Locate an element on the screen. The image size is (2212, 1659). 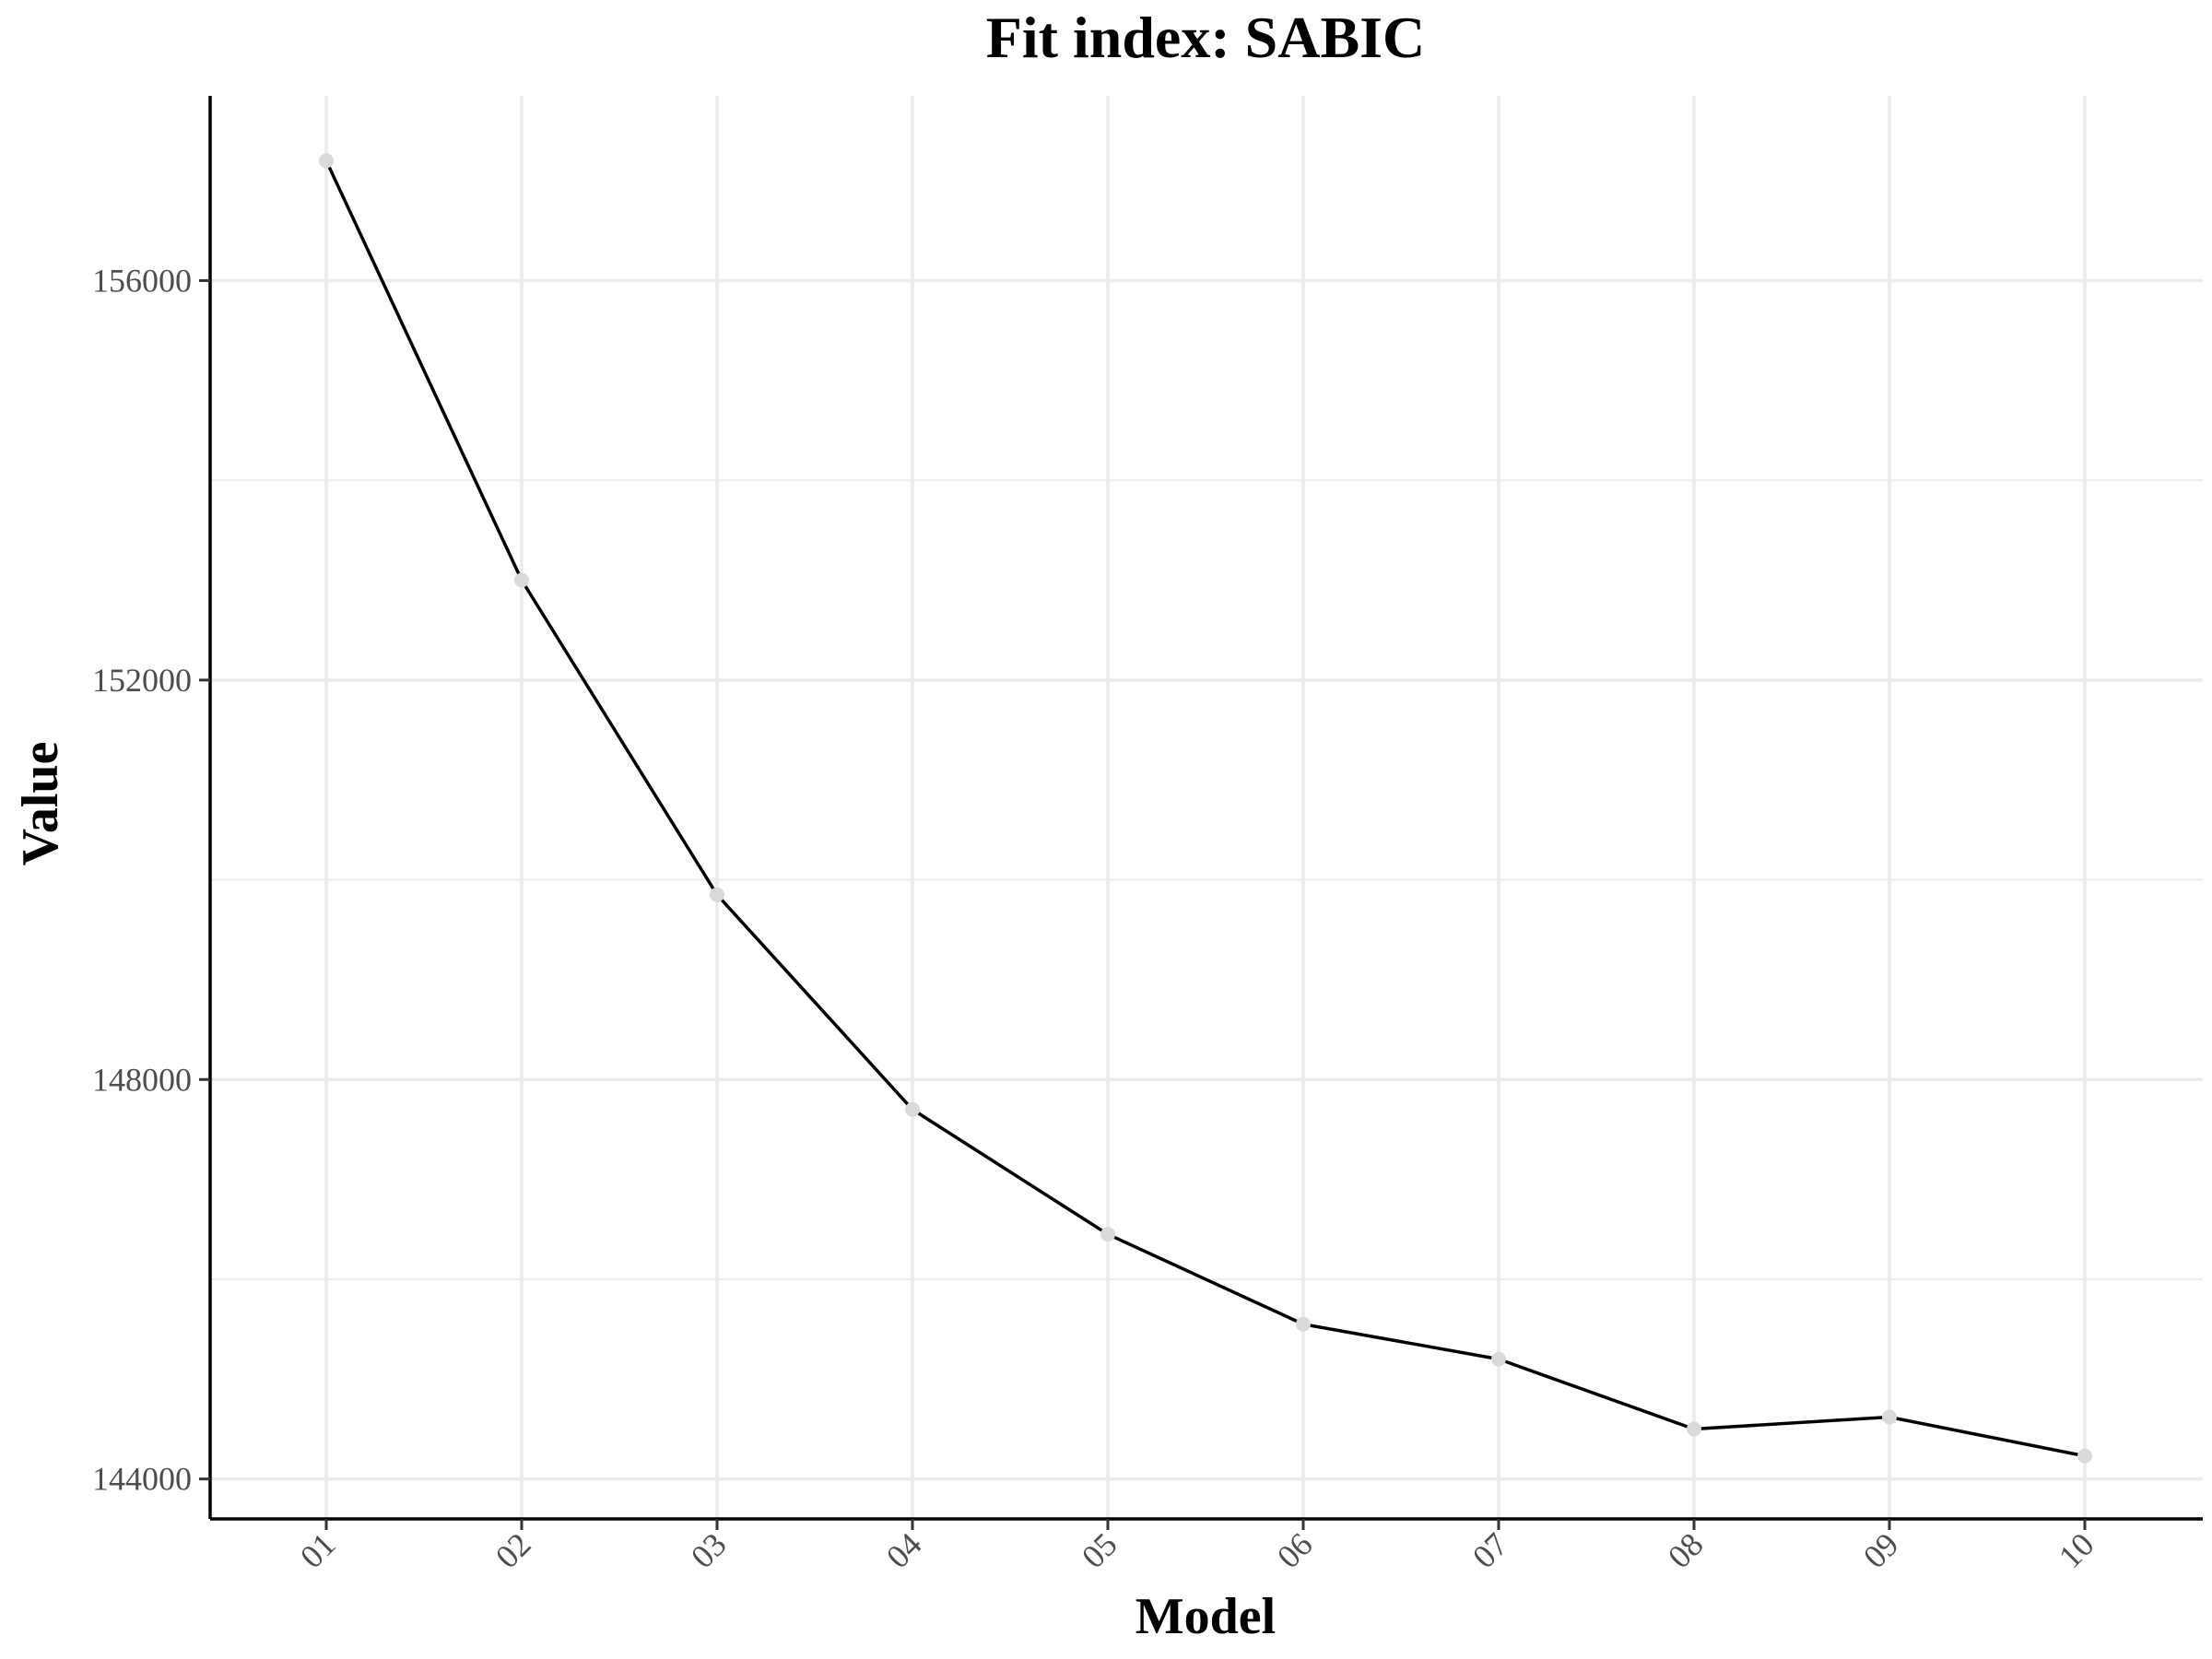
y-axis-title: Value is located at coordinates (40, 804).